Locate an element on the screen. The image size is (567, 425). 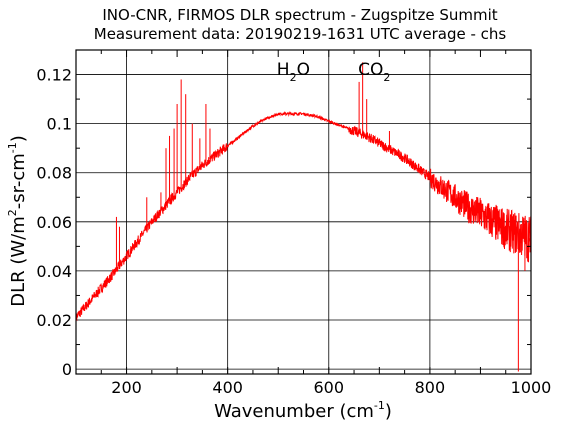
x-tick-labels: 200 400 600 800 1000 is located at coordinates (331, 387).